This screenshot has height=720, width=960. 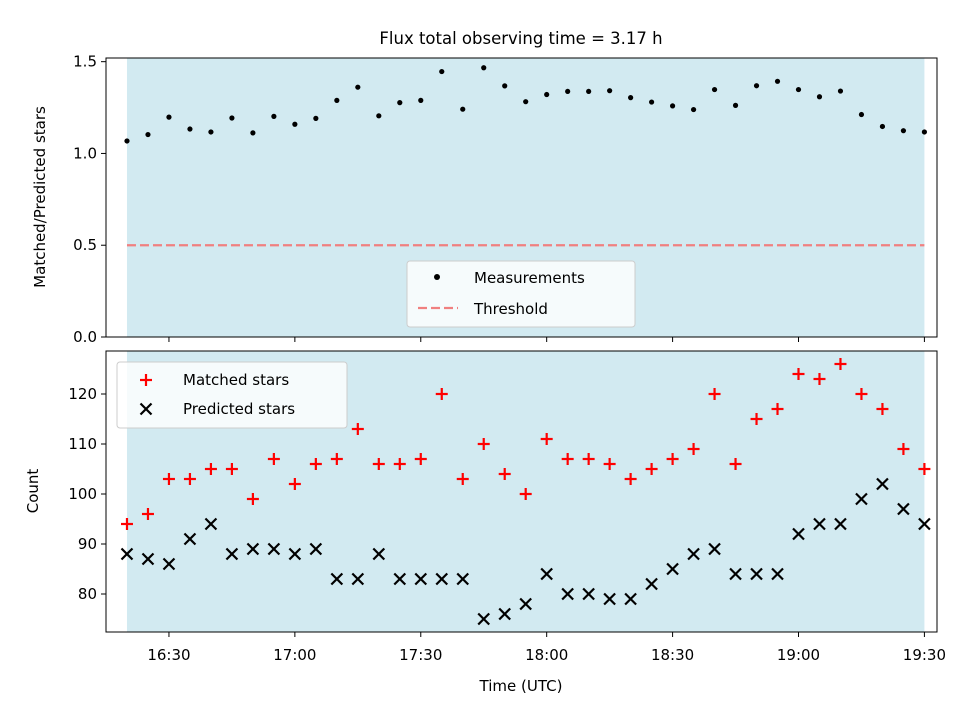 What do you see at coordinates (146, 409) in the screenshot?
I see `legend-cross` at bounding box center [146, 409].